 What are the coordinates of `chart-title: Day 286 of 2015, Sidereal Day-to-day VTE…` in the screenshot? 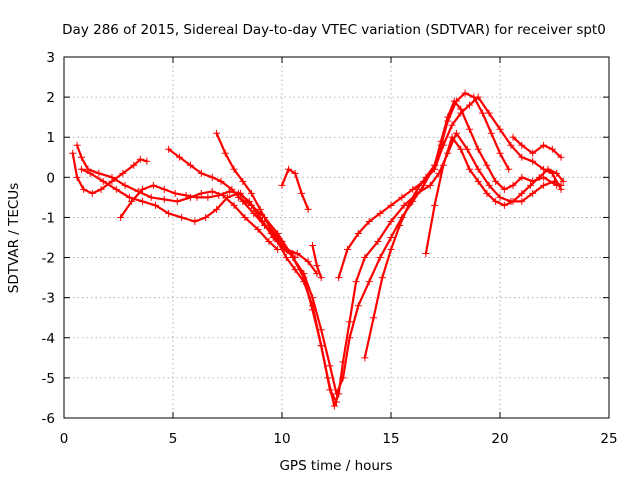 It's located at (334, 30).